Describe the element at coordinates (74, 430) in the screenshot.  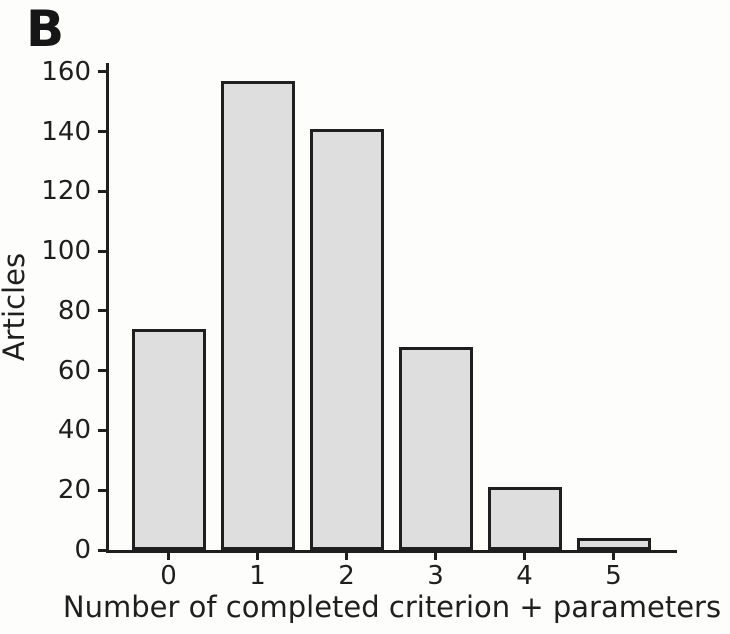
I see `y-tick-label: 40` at that location.